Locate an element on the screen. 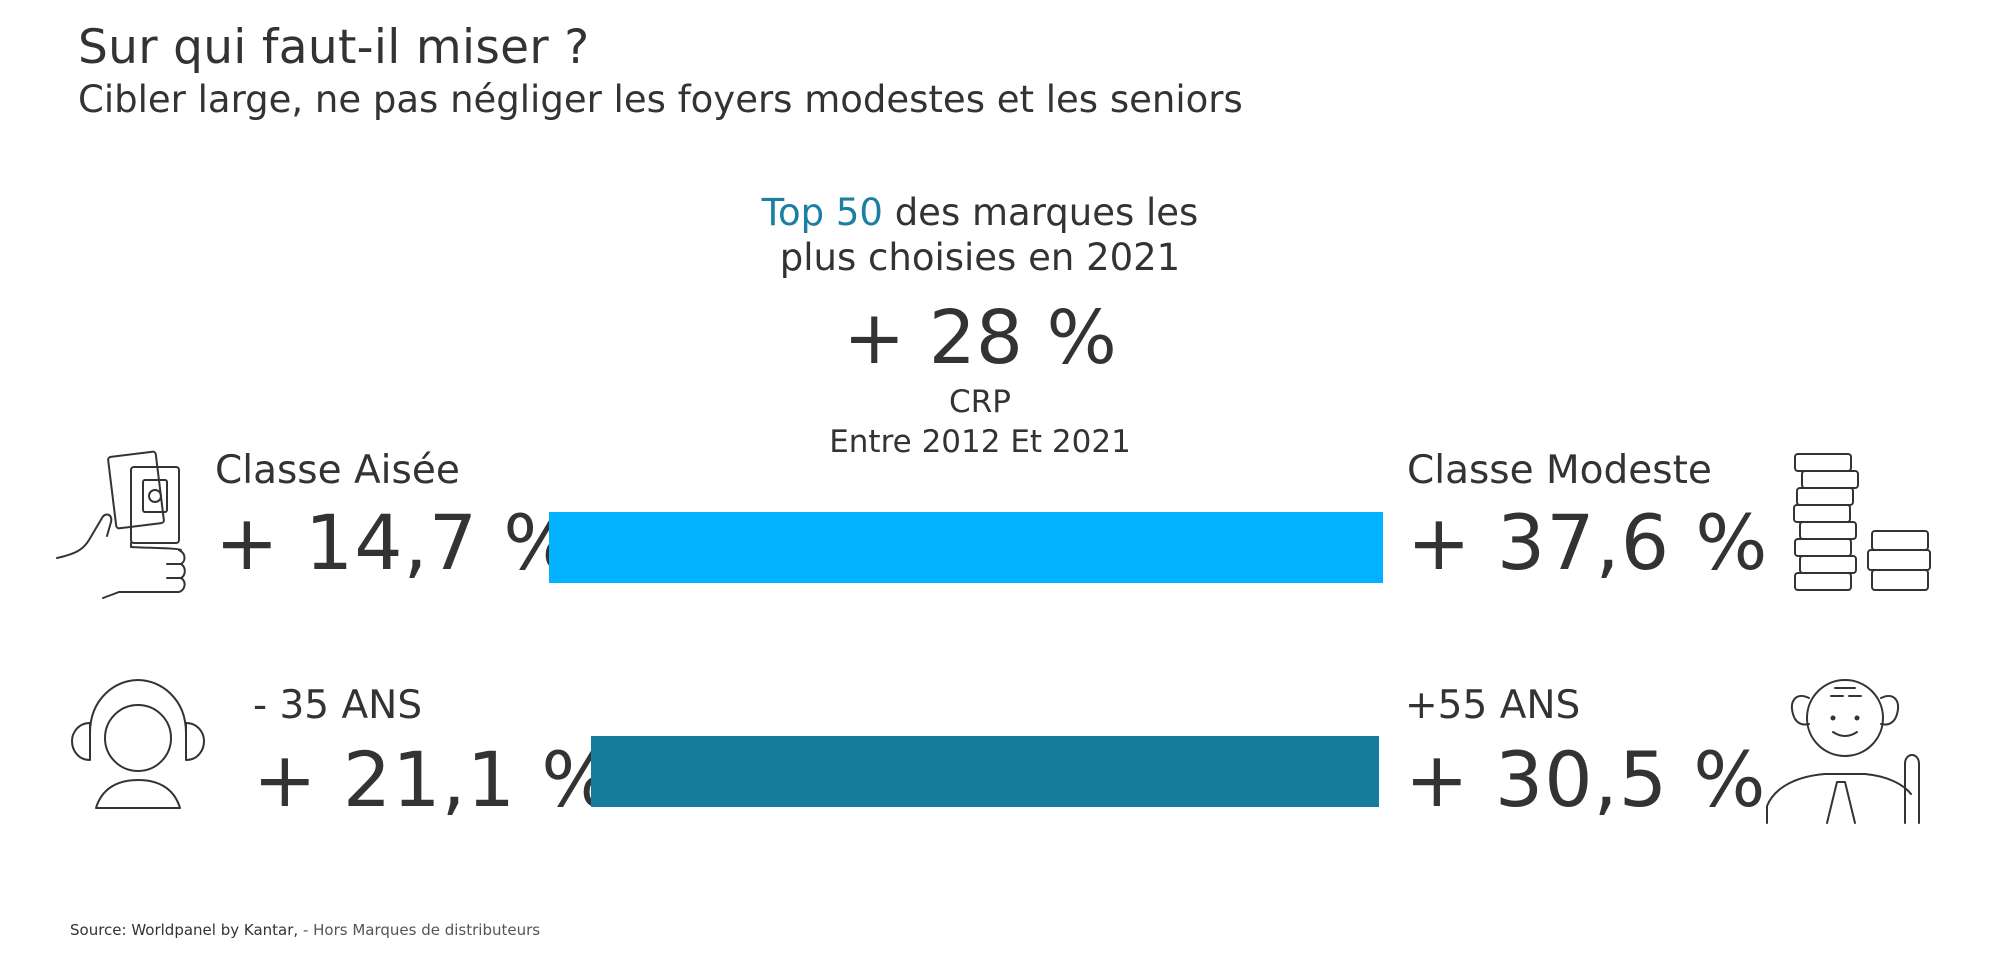 The width and height of the screenshot is (2000, 975). headline-line1: des marques les is located at coordinates (1040, 212).